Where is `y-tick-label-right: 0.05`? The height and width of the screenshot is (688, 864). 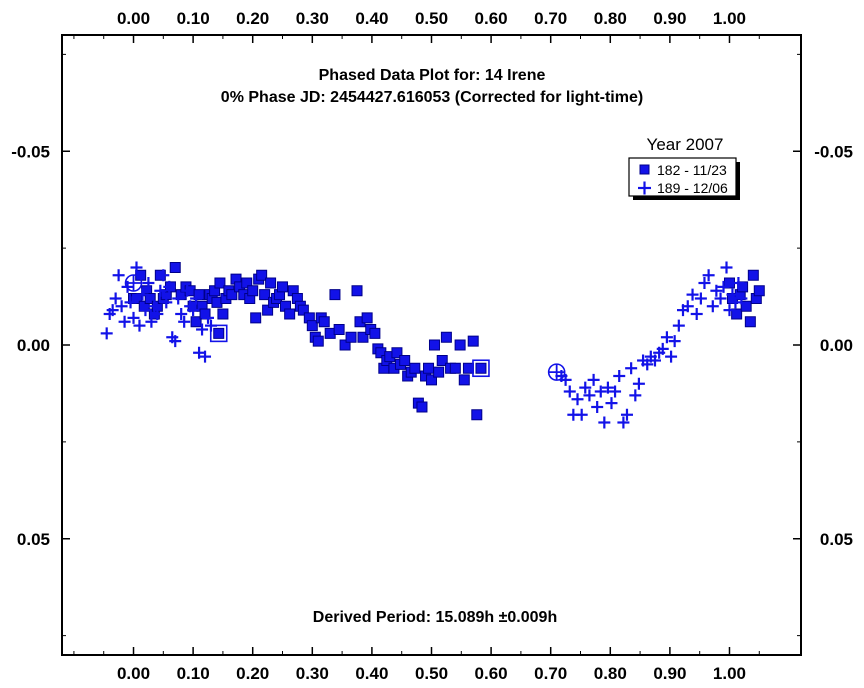
y-tick-label-right: 0.05 is located at coordinates (836, 539).